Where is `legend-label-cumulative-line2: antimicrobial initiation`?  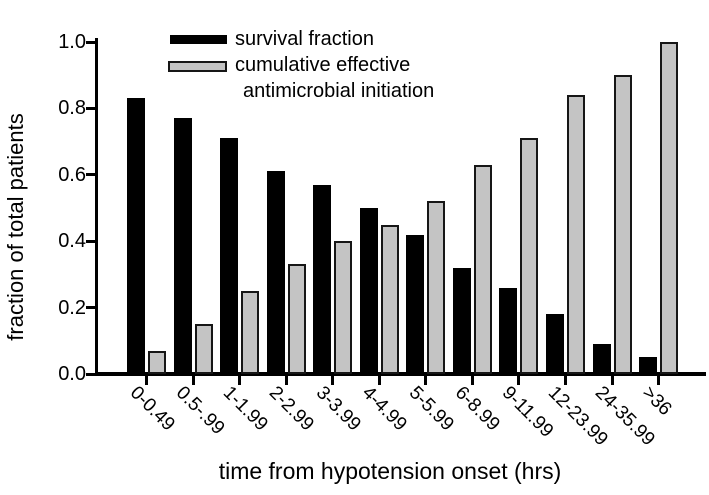
legend-label-cumulative-line2: antimicrobial initiation is located at coordinates (339, 91).